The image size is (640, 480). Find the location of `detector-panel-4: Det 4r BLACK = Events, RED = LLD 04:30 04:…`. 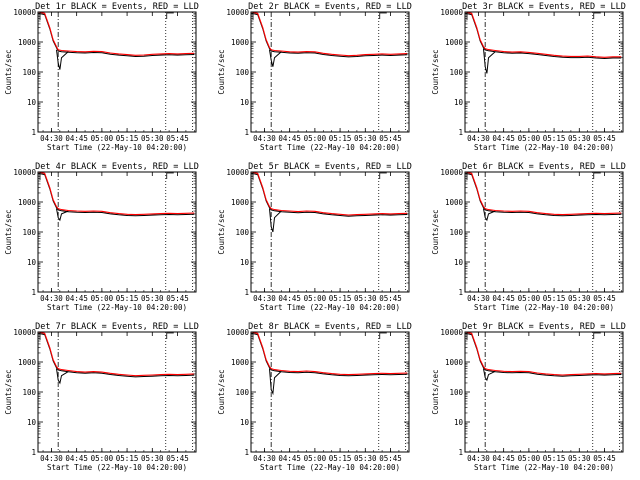

detector-panel-4: Det 4r BLACK = Events, RED = LLD 04:30 04:… is located at coordinates (101, 237).